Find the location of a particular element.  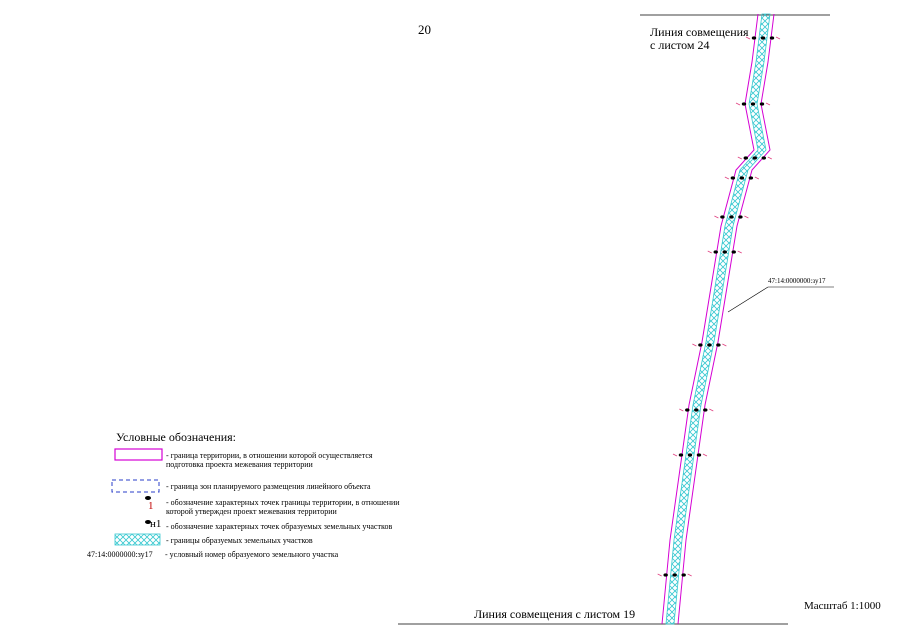

legend-sample-number: 47:14:0000000:зу17 is located at coordinates (120, 554).